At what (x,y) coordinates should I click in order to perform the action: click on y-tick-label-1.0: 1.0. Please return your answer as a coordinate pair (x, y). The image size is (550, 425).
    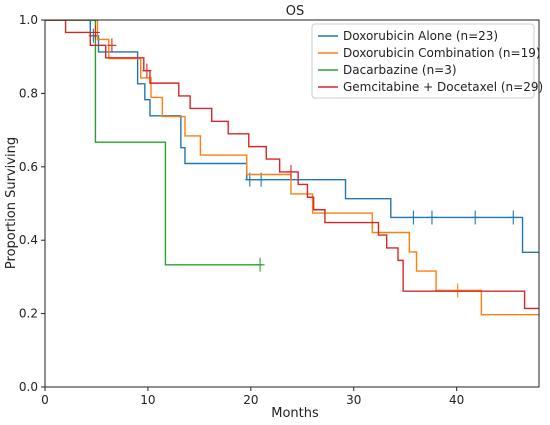
    Looking at the image, I should click on (28, 20).